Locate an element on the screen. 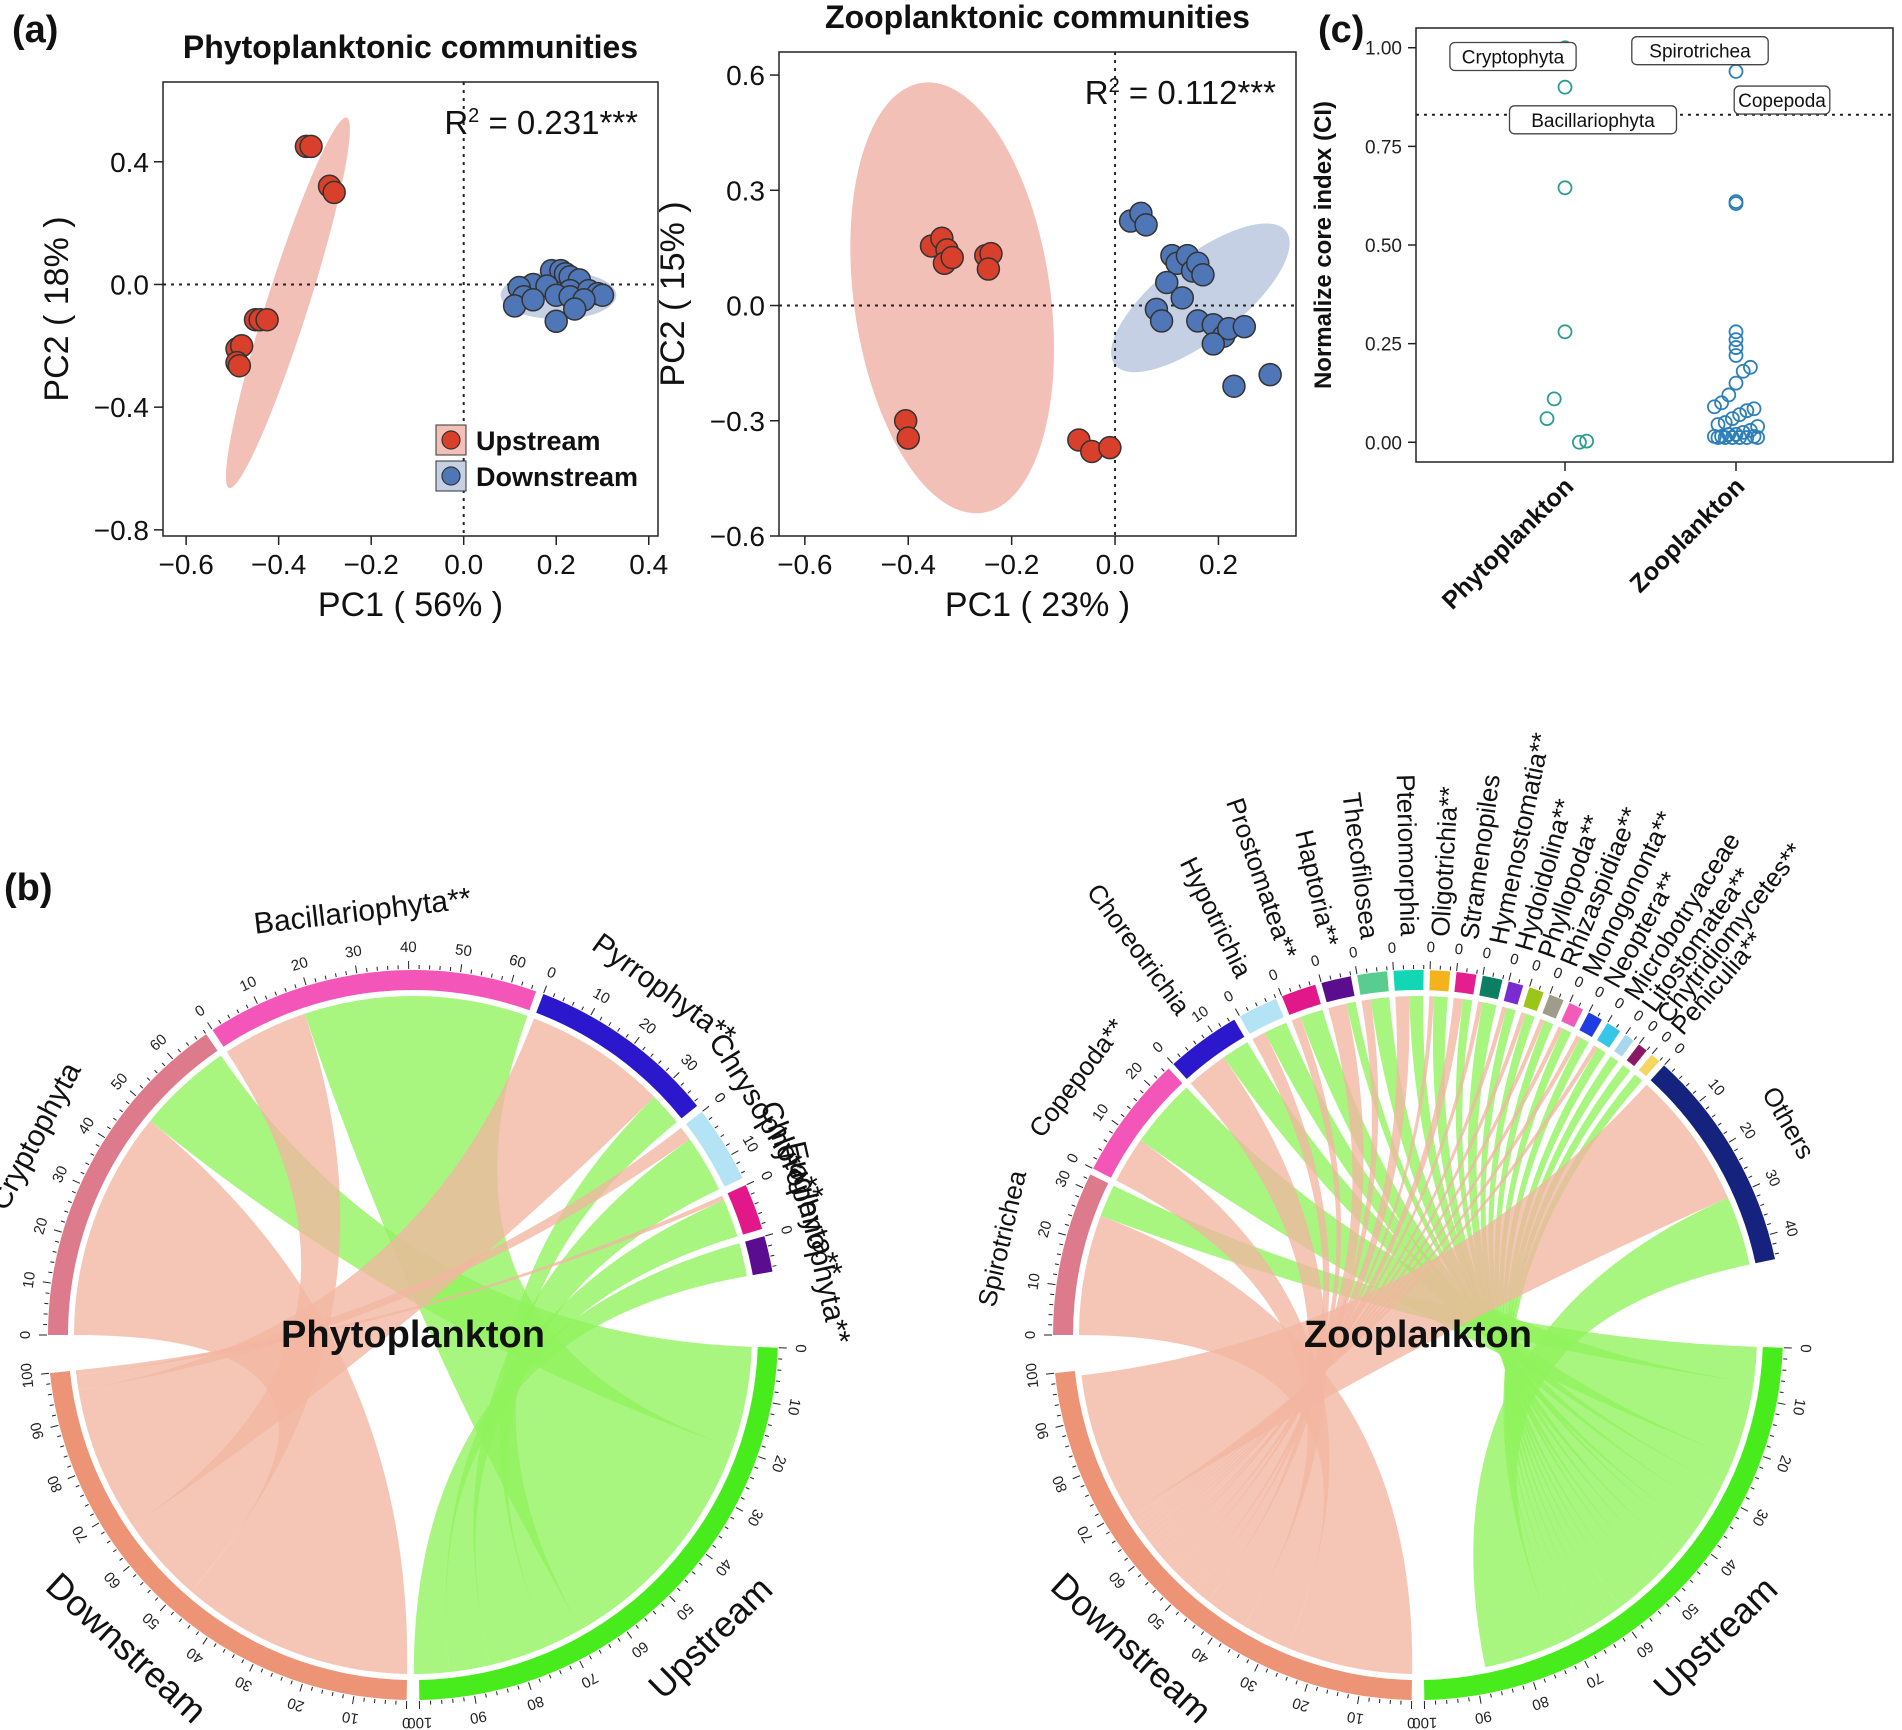 The height and width of the screenshot is (1730, 1902). sector-euglenophyta is located at coordinates (759, 1256).